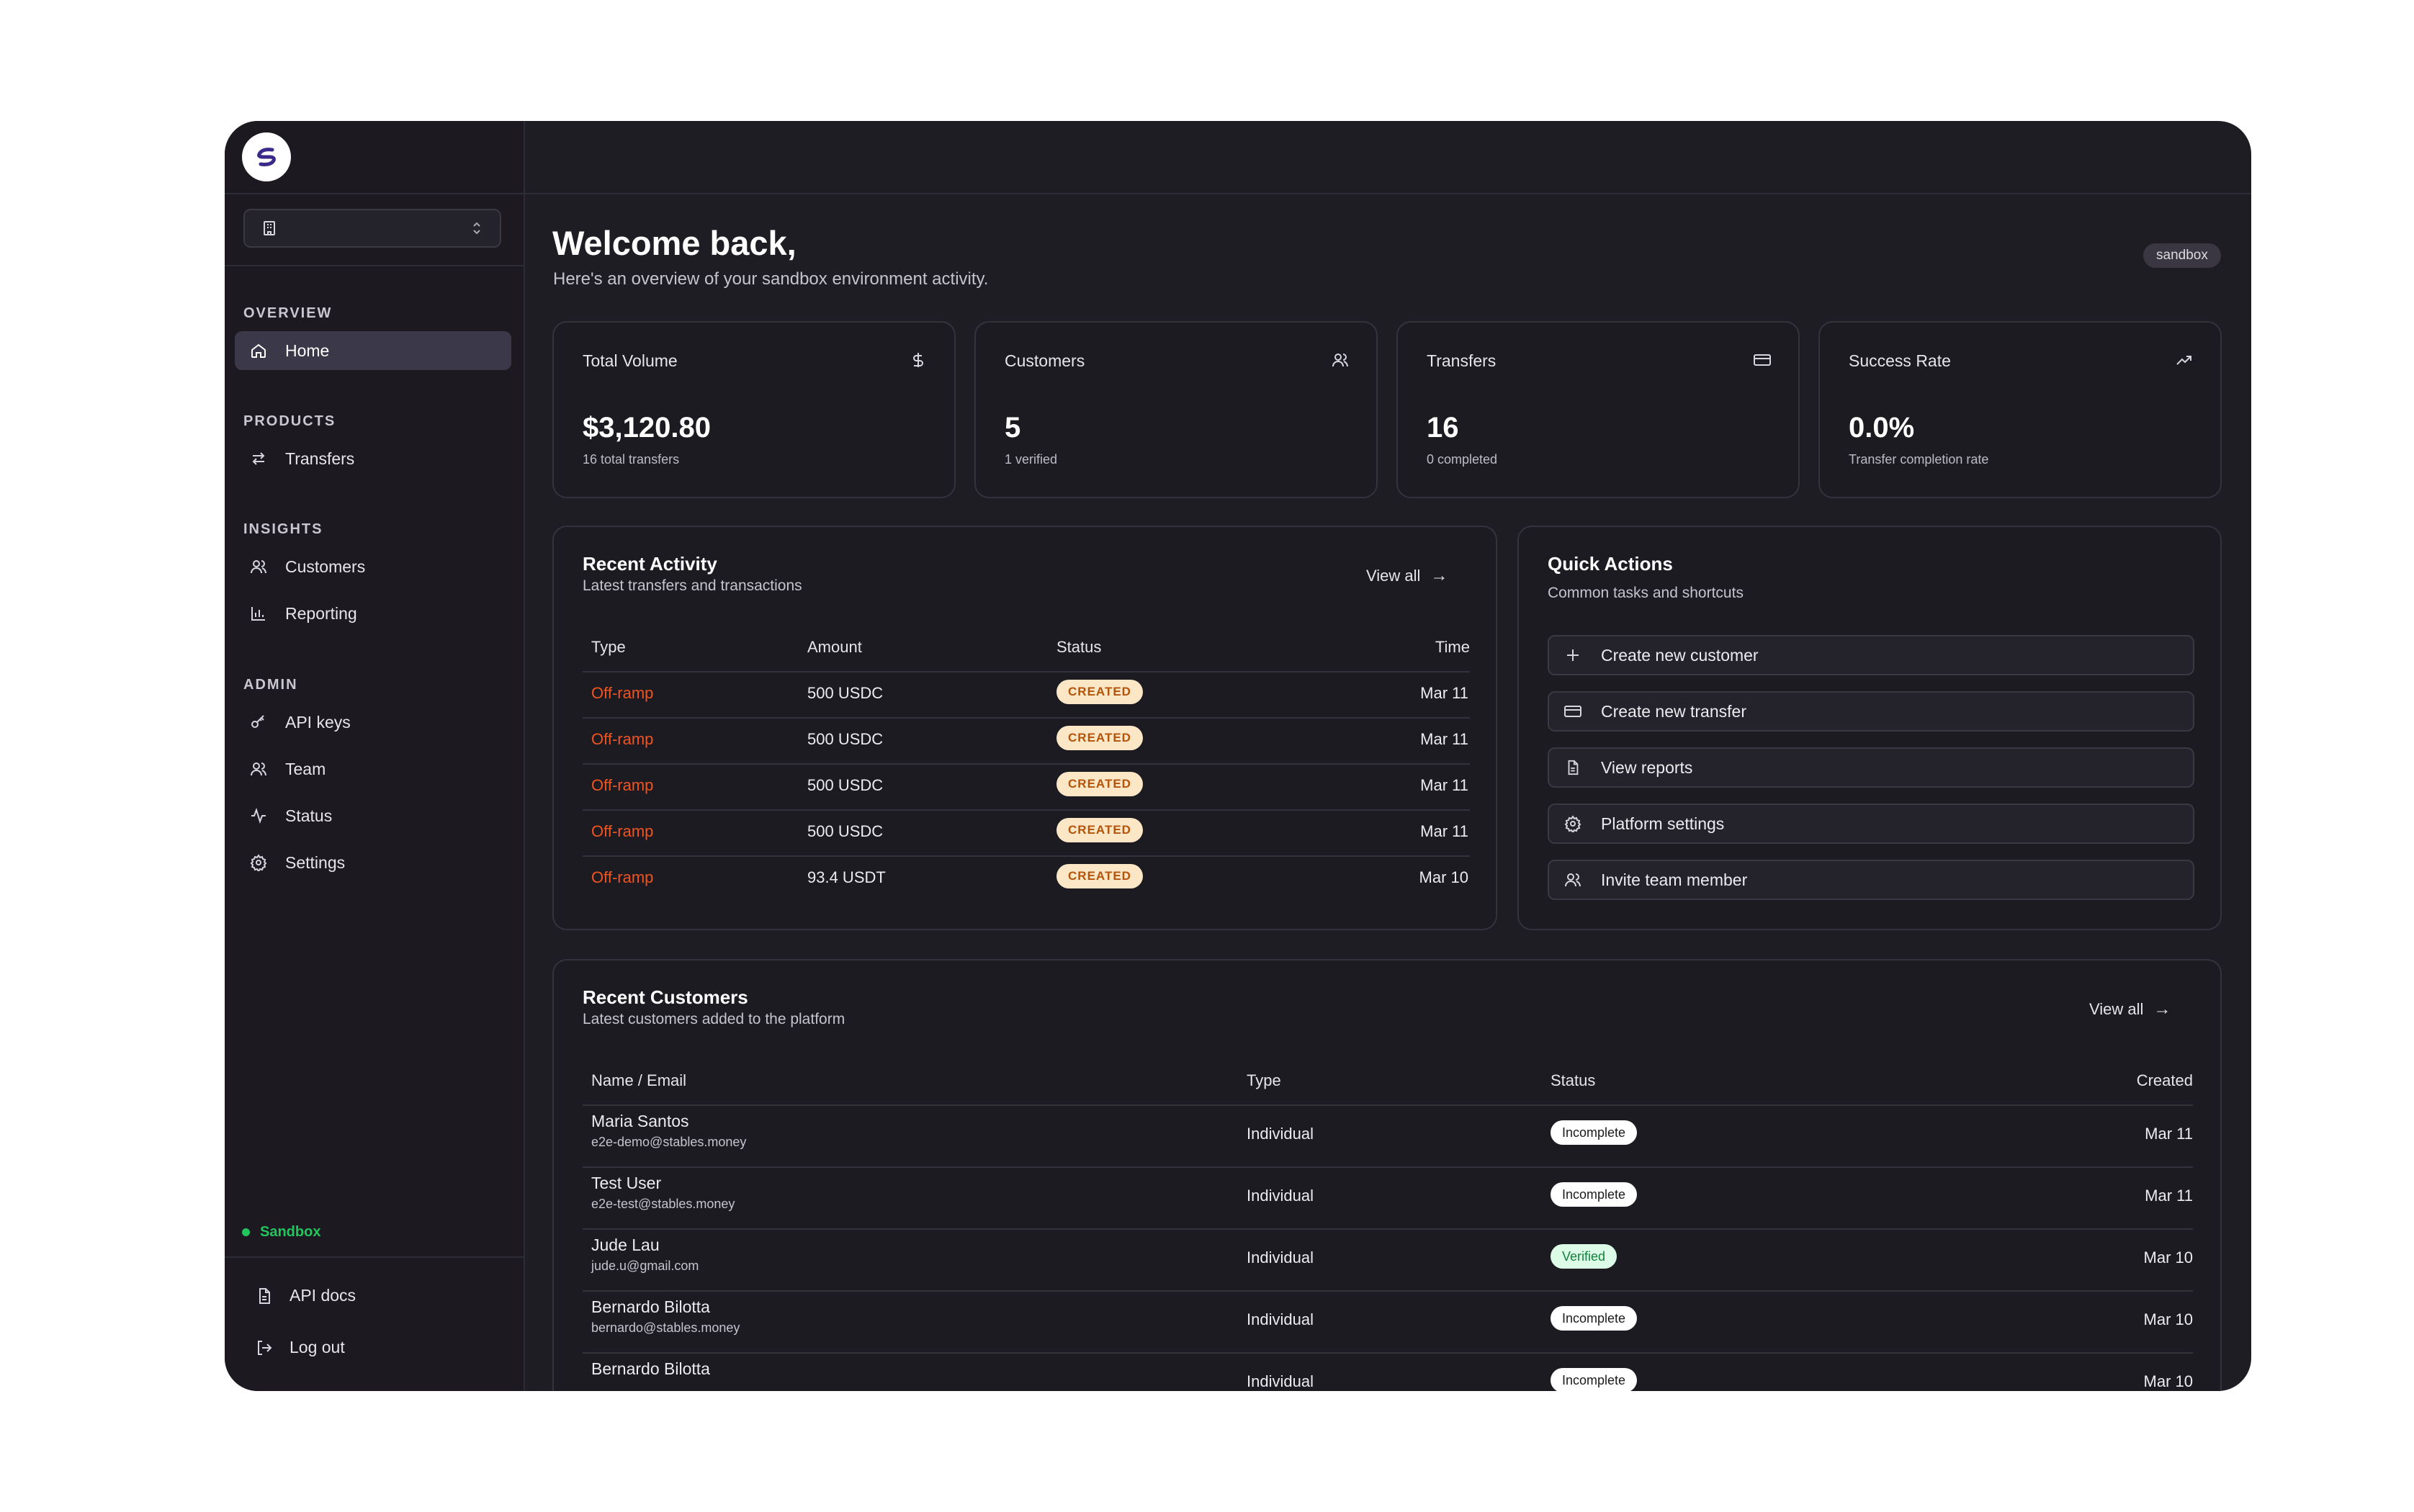  Describe the element at coordinates (669, 1142) in the screenshot. I see `customer-email: e2e-demo@stables.money` at that location.